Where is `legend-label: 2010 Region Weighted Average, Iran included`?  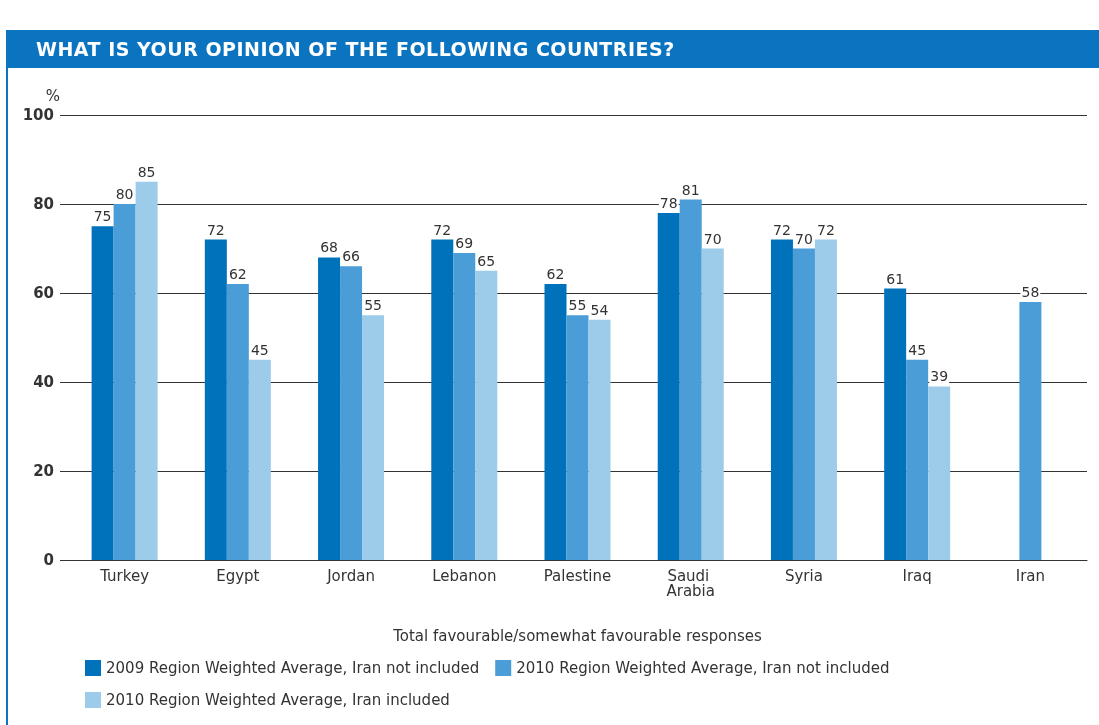 legend-label: 2010 Region Weighted Average, Iran included is located at coordinates (278, 700).